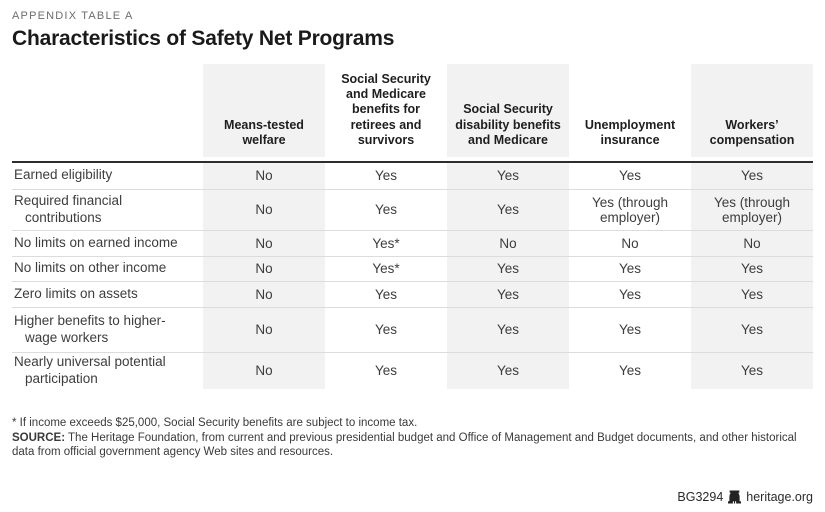 Image resolution: width=825 pixels, height=512 pixels. What do you see at coordinates (264, 113) in the screenshot?
I see `column-header: Means-tested welfare` at bounding box center [264, 113].